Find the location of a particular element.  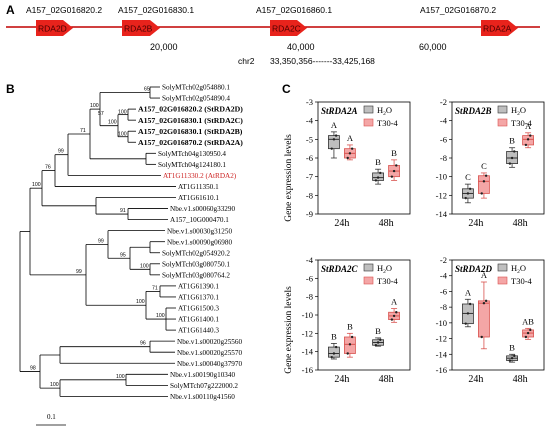

chrom-label: chr2 is located at coordinates (246, 61).